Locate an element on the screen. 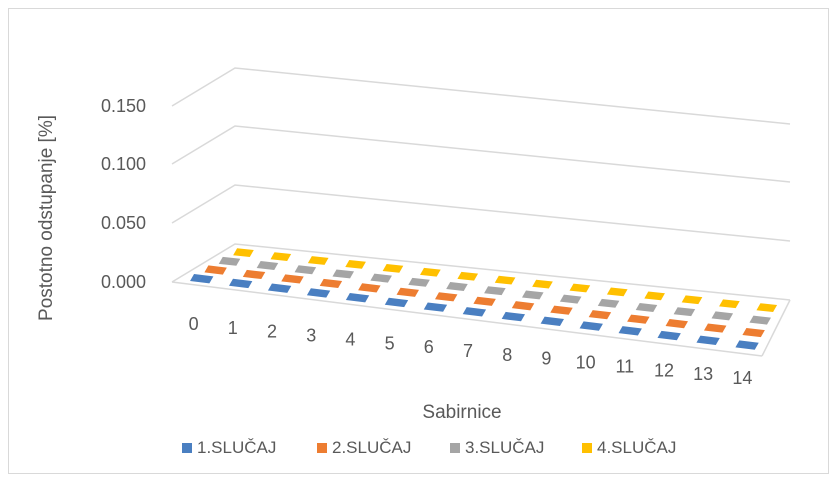 Image resolution: width=838 pixels, height=484 pixels. y-tick-label: 0.000 is located at coordinates (123, 282).